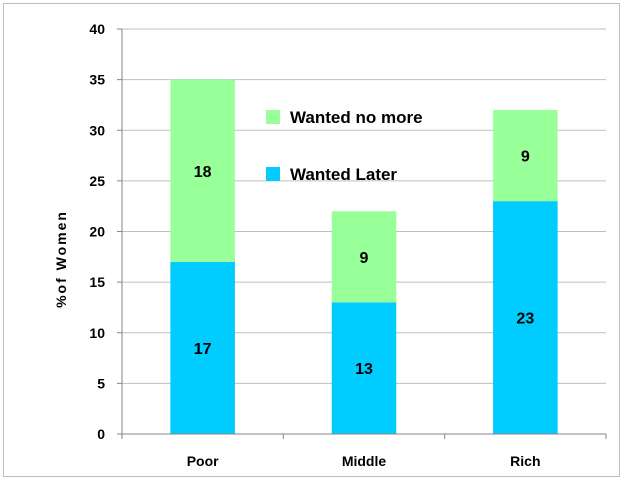 The width and height of the screenshot is (624, 481). I want to click on legend: Wanted no more Wanted Later, so click(344, 146).